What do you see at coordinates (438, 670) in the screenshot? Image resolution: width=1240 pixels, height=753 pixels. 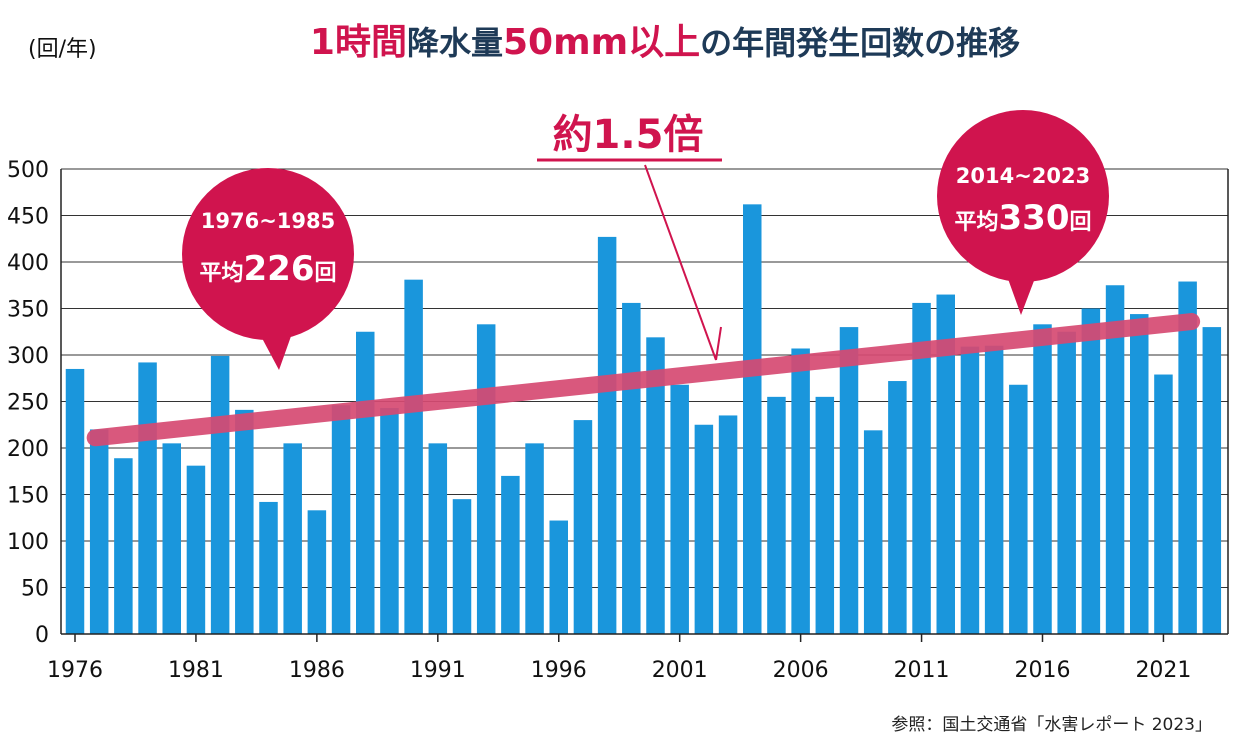 I see `x-tick-1991: 1991` at bounding box center [438, 670].